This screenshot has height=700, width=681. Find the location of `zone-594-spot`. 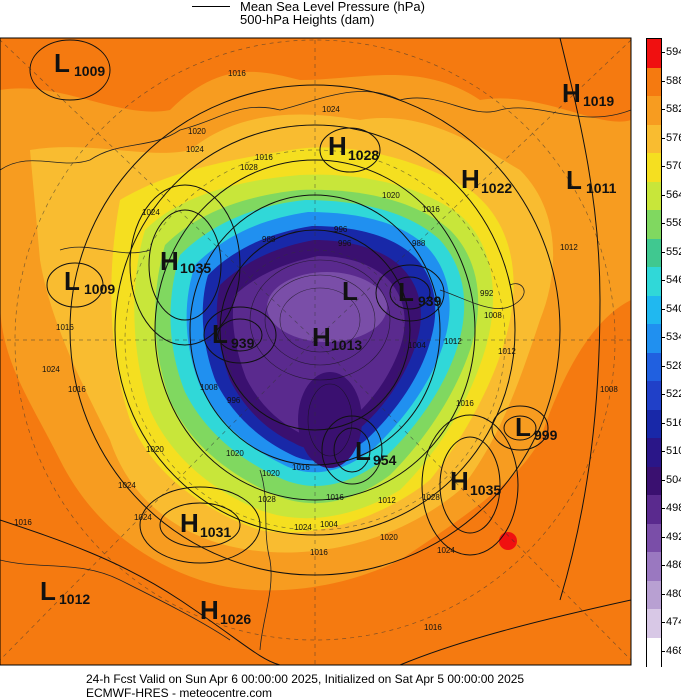

zone-594-spot is located at coordinates (508, 541).